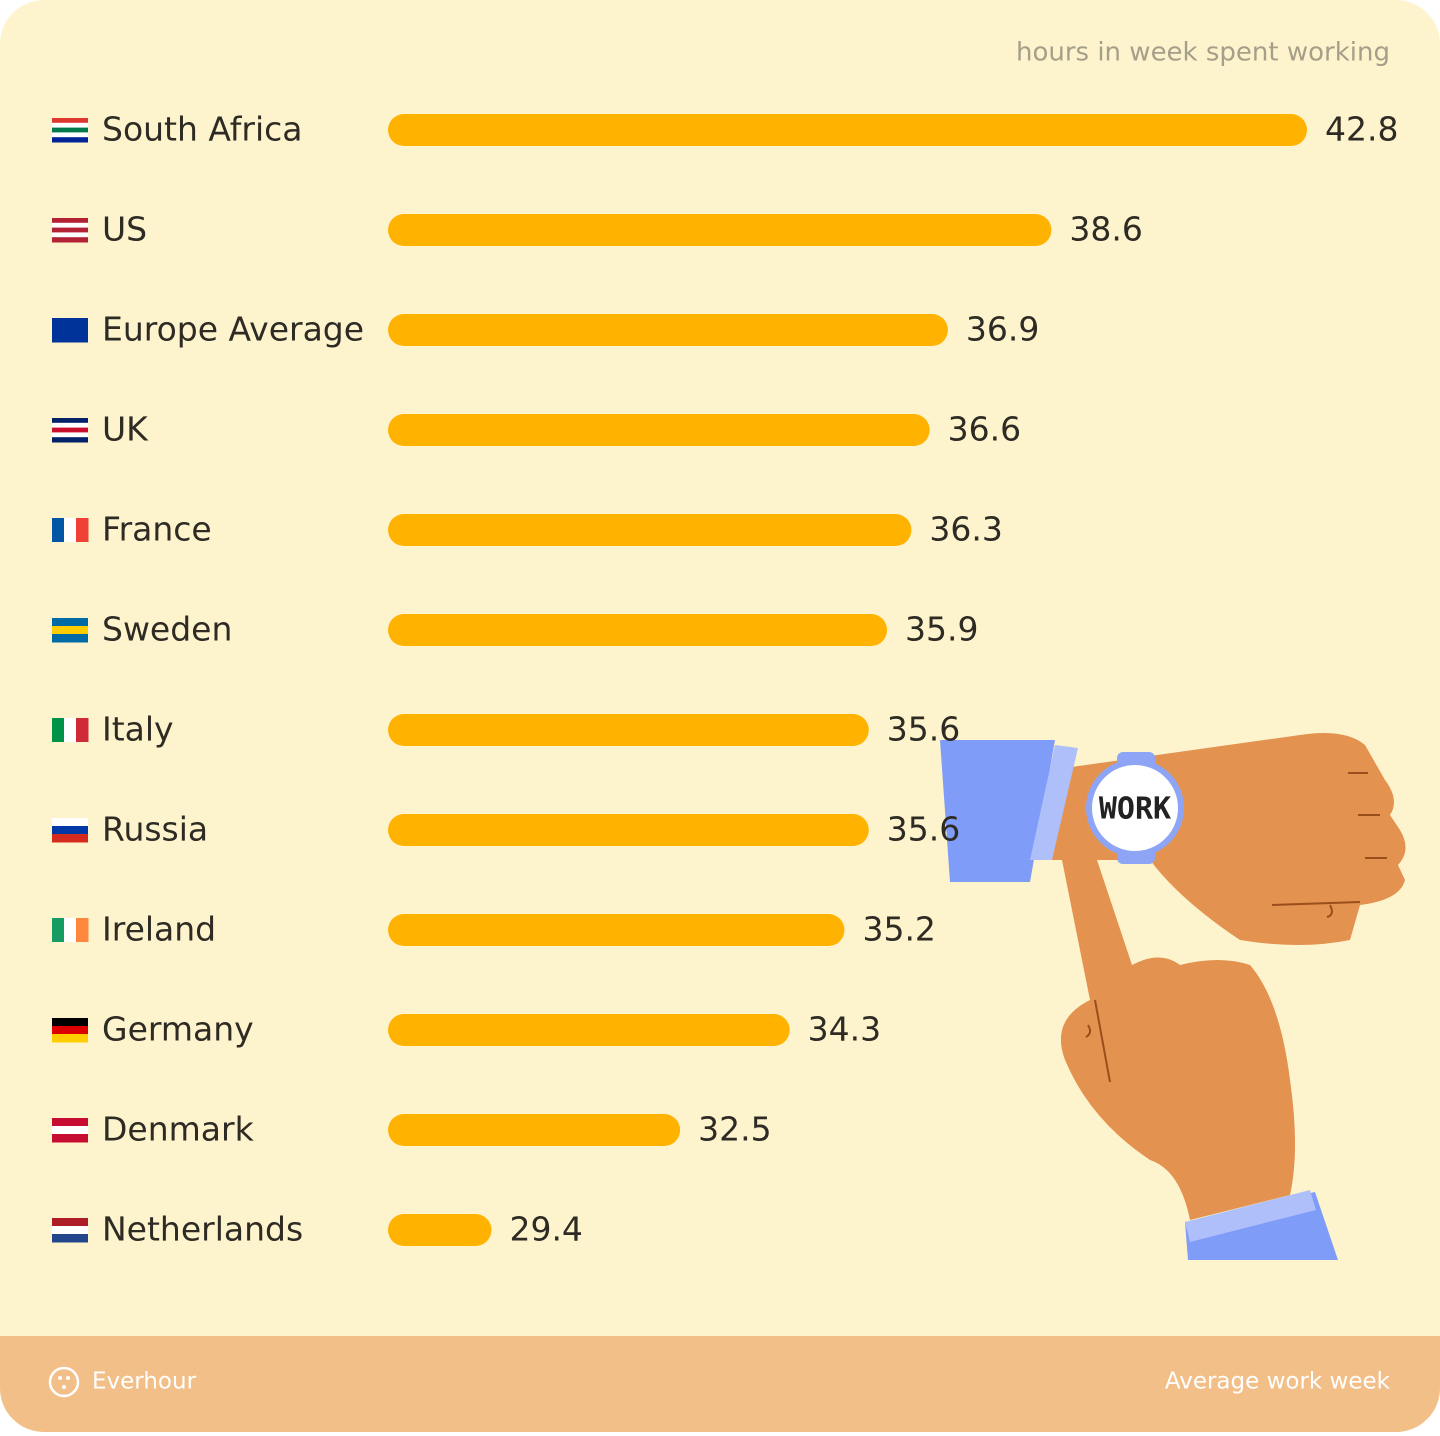 The width and height of the screenshot is (1440, 1436). What do you see at coordinates (178, 1129) in the screenshot?
I see `category-label: Denmark` at bounding box center [178, 1129].